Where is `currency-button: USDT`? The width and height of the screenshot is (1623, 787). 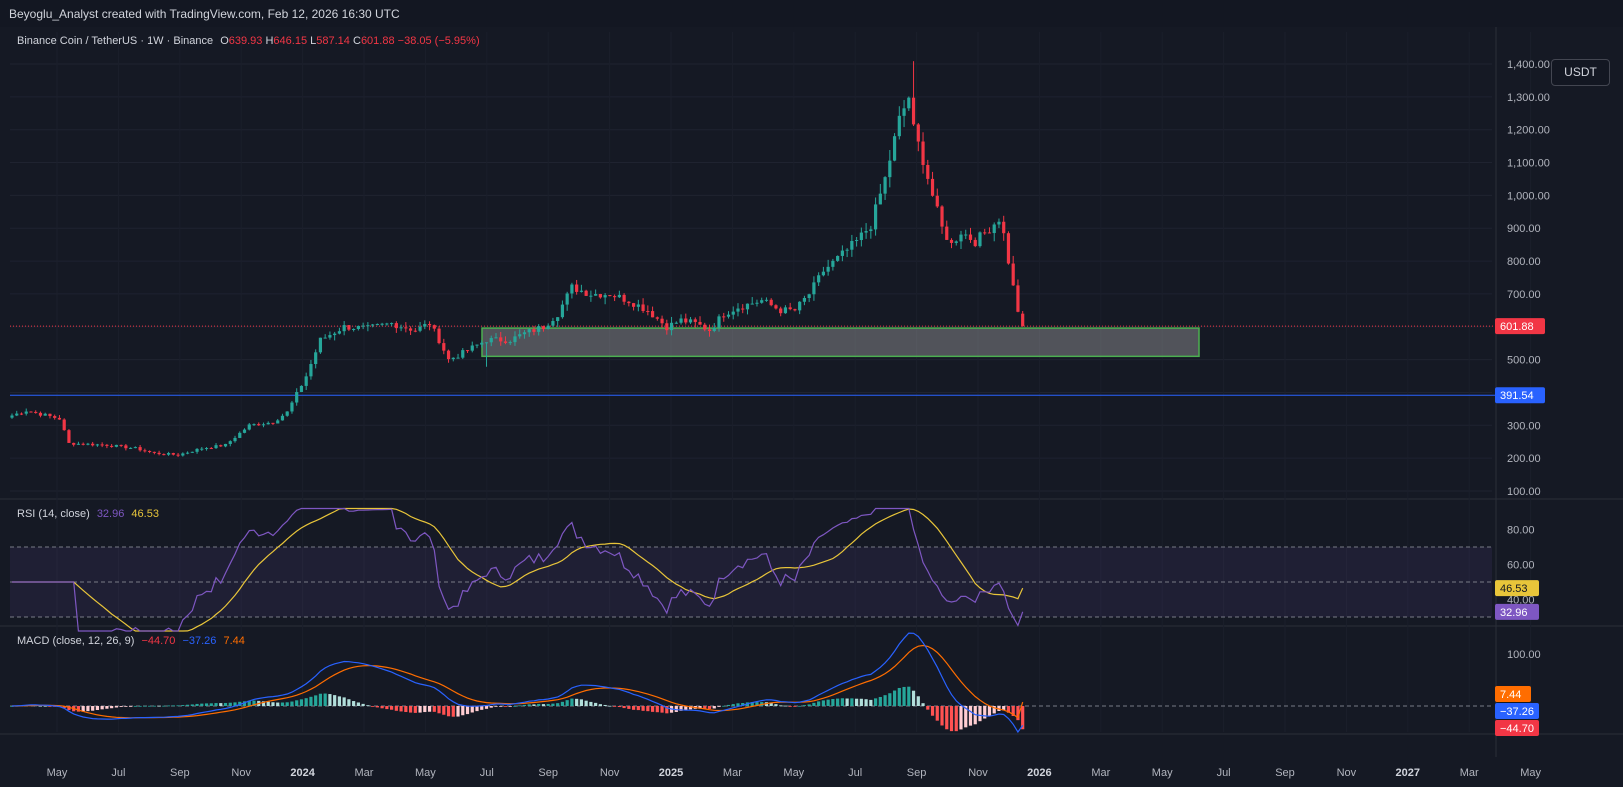 currency-button: USDT is located at coordinates (1580, 72).